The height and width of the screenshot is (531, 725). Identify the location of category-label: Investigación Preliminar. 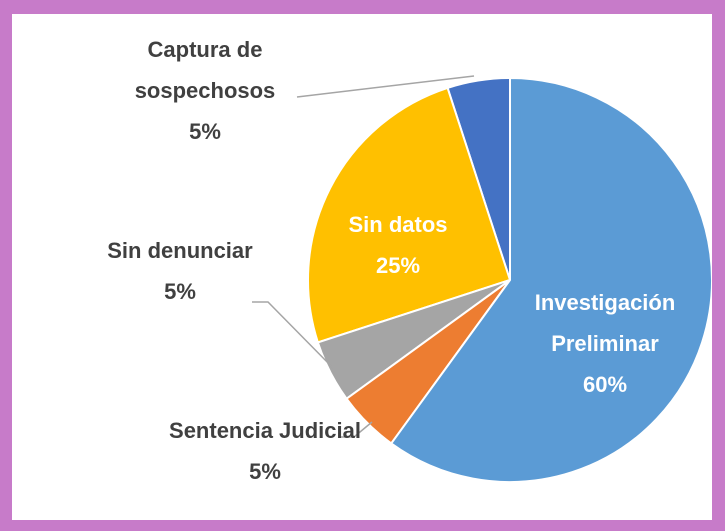
(605, 323).